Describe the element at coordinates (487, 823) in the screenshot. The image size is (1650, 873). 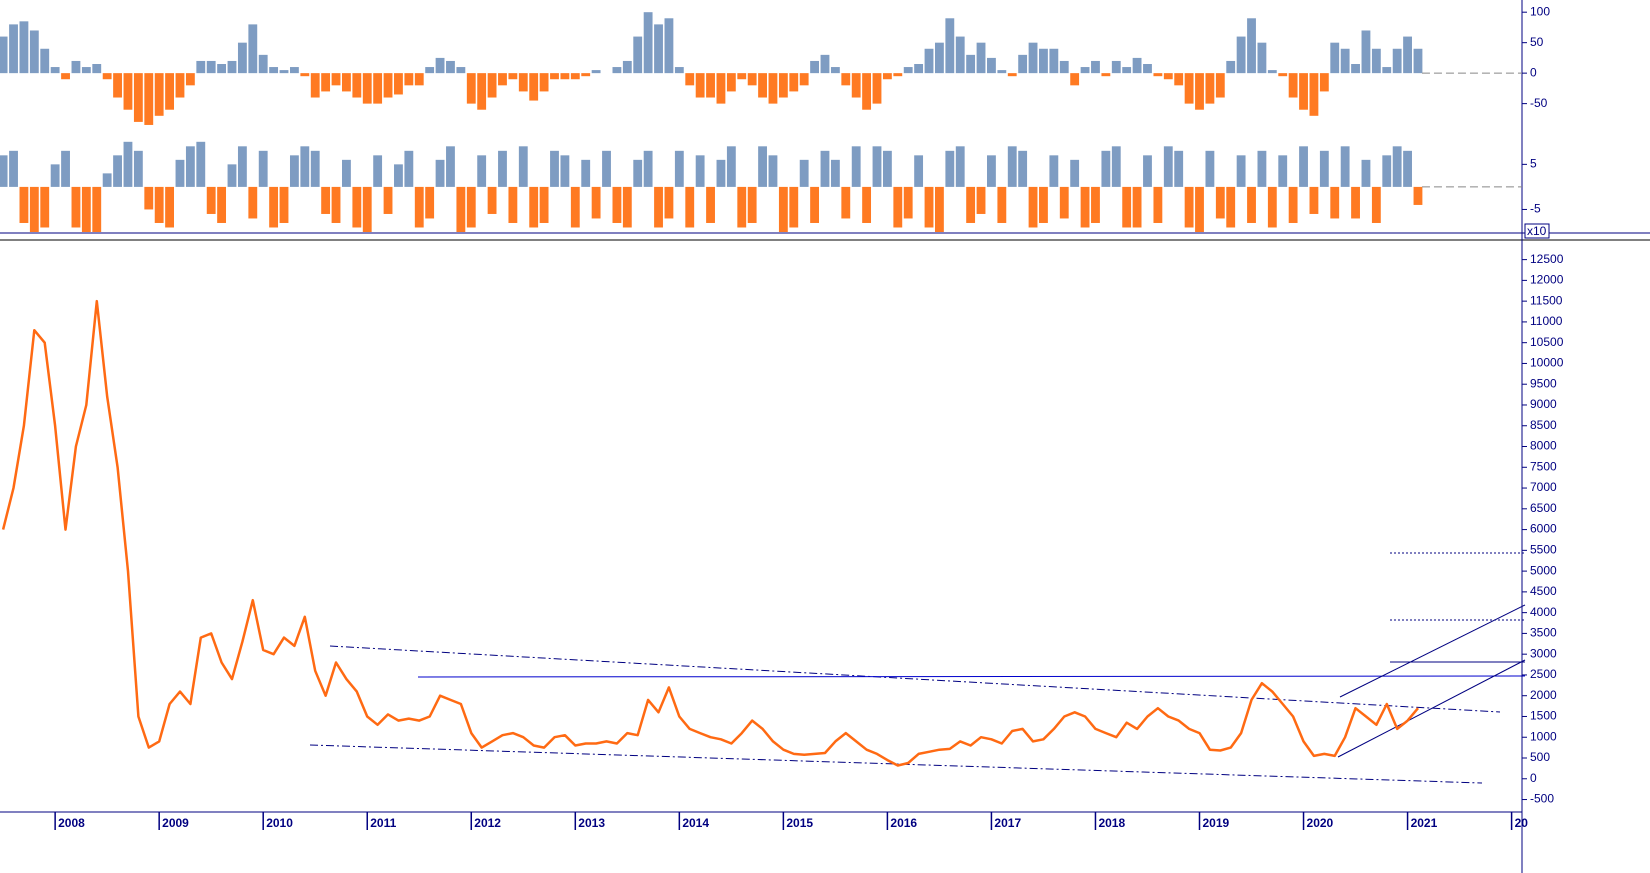
I see `x-tick-label: 2012` at that location.